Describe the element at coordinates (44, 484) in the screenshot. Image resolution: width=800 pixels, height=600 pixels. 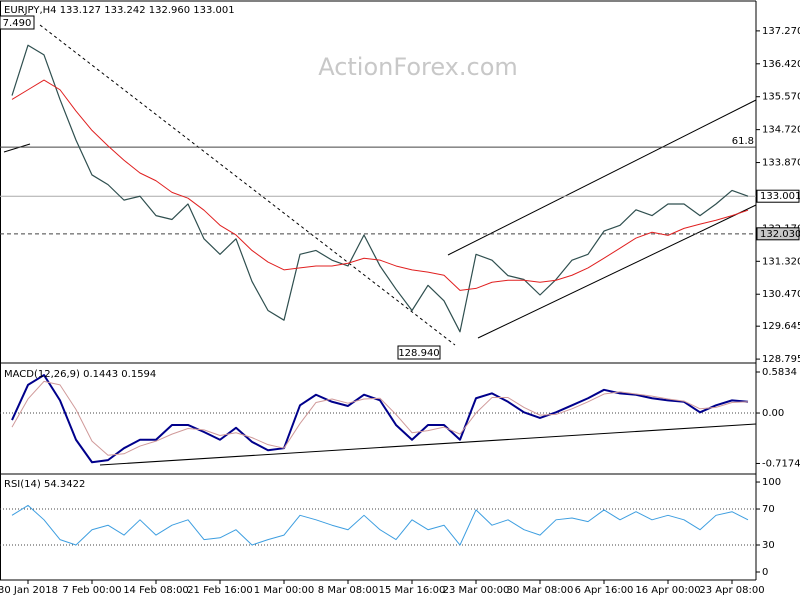
I see `panel-title: RSI(14) 54.3422` at that location.